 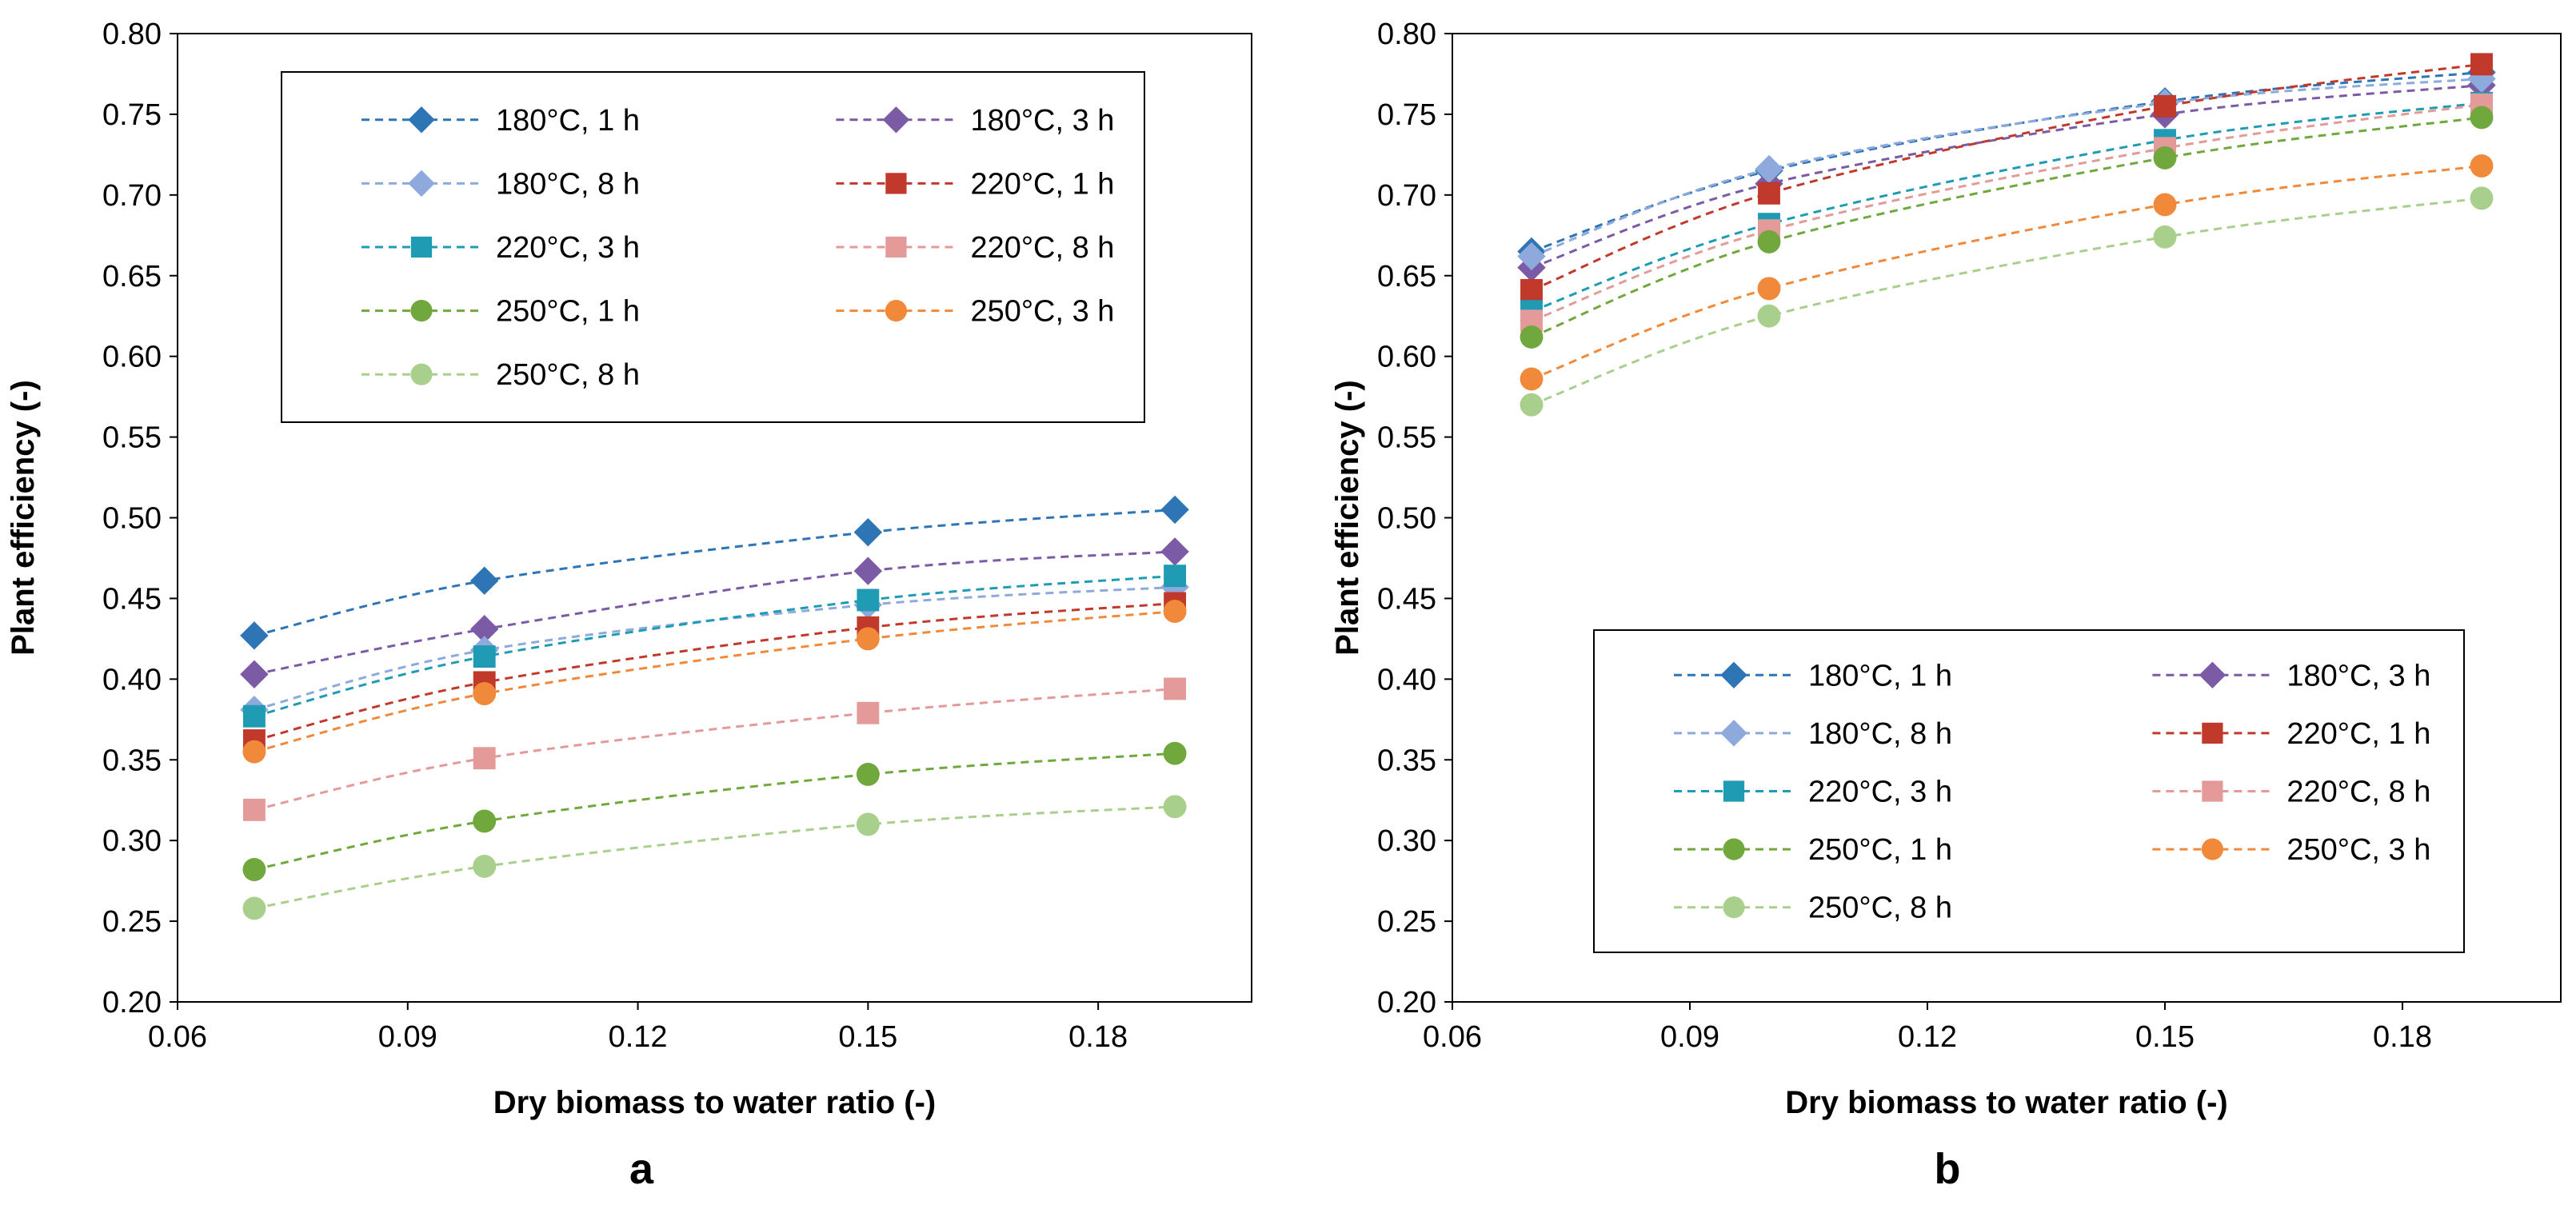 I want to click on legend-label: 220°C, 8 h, so click(x=1042, y=248).